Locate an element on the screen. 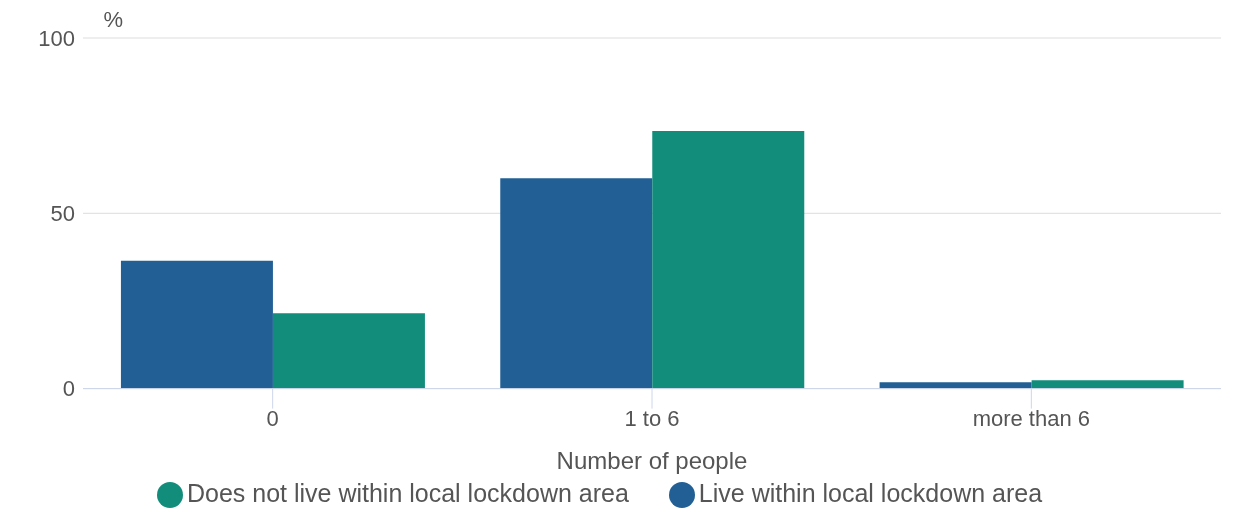 This screenshot has width=1249, height=526. y-axis-title: % is located at coordinates (113, 19).